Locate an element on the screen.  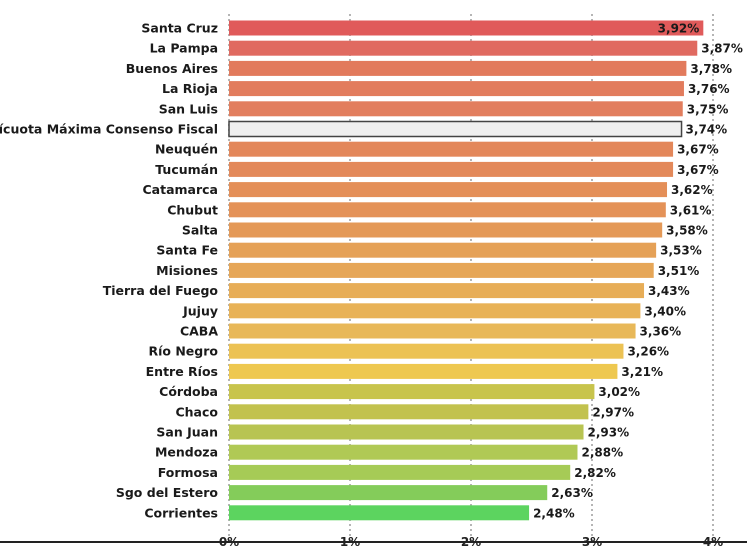
category-label: Tierra del Fuego is located at coordinates (161, 290).